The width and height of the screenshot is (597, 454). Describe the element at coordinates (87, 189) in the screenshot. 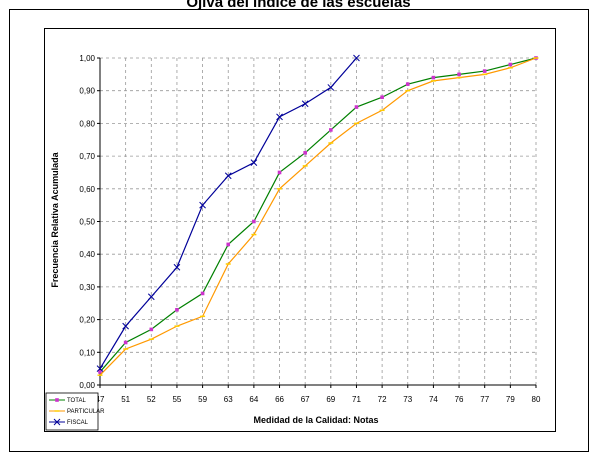

I see `y-tick-label: 0,60` at that location.